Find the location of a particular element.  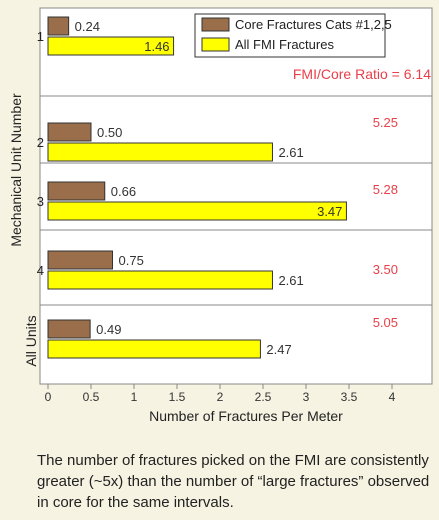

core-bar-label: 0.49 is located at coordinates (108, 329).